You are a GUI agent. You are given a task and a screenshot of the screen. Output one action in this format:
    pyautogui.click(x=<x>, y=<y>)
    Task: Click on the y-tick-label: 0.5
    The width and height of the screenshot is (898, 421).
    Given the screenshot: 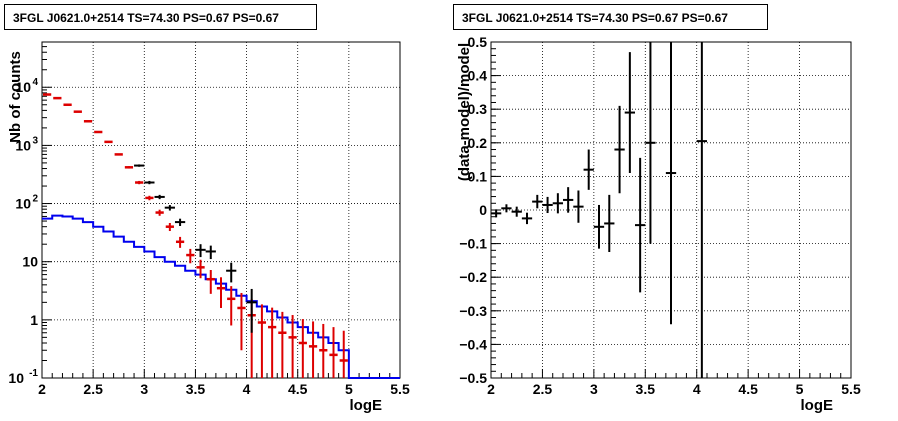 What is the action you would take?
    pyautogui.click(x=478, y=42)
    